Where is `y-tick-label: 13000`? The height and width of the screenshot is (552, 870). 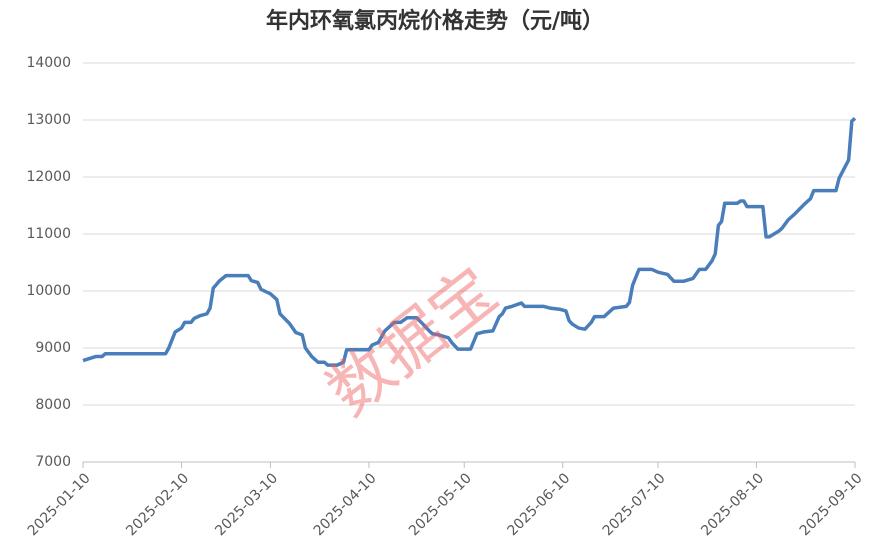
y-tick-label: 13000 is located at coordinates (48, 120).